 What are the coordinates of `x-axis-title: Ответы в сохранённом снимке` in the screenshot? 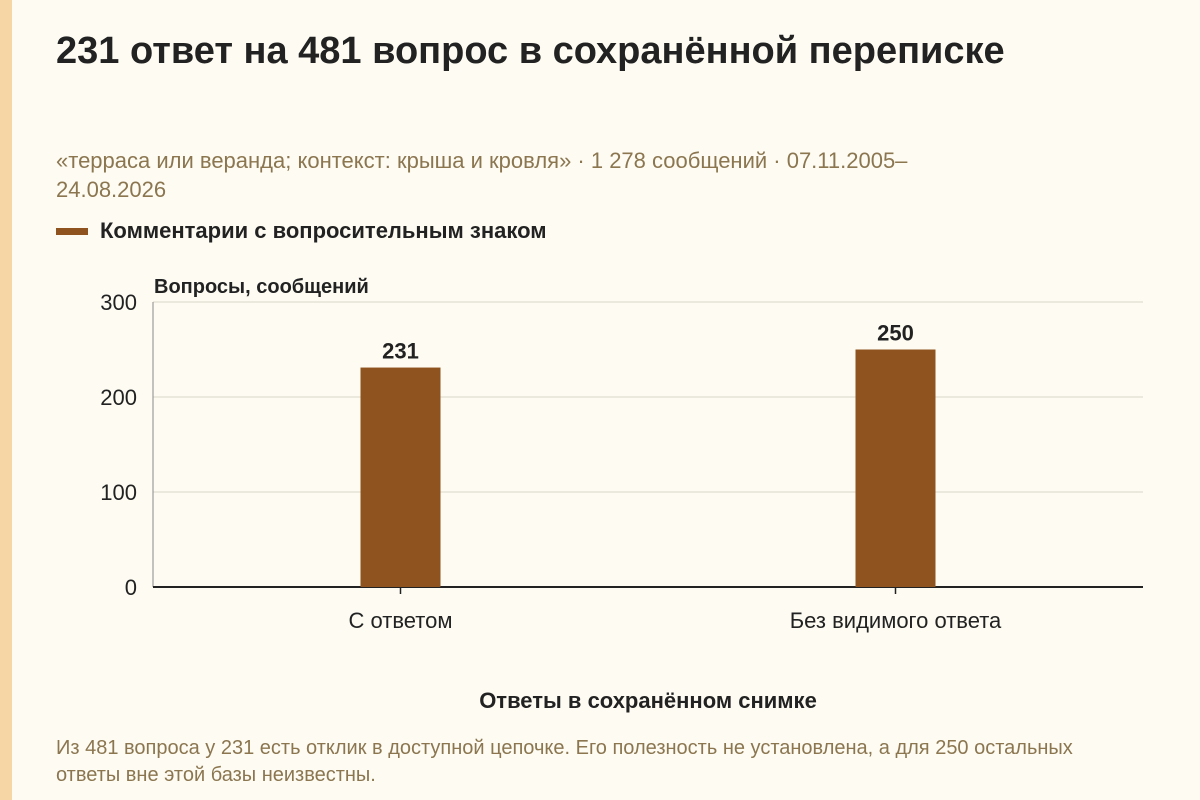 It's located at (648, 700).